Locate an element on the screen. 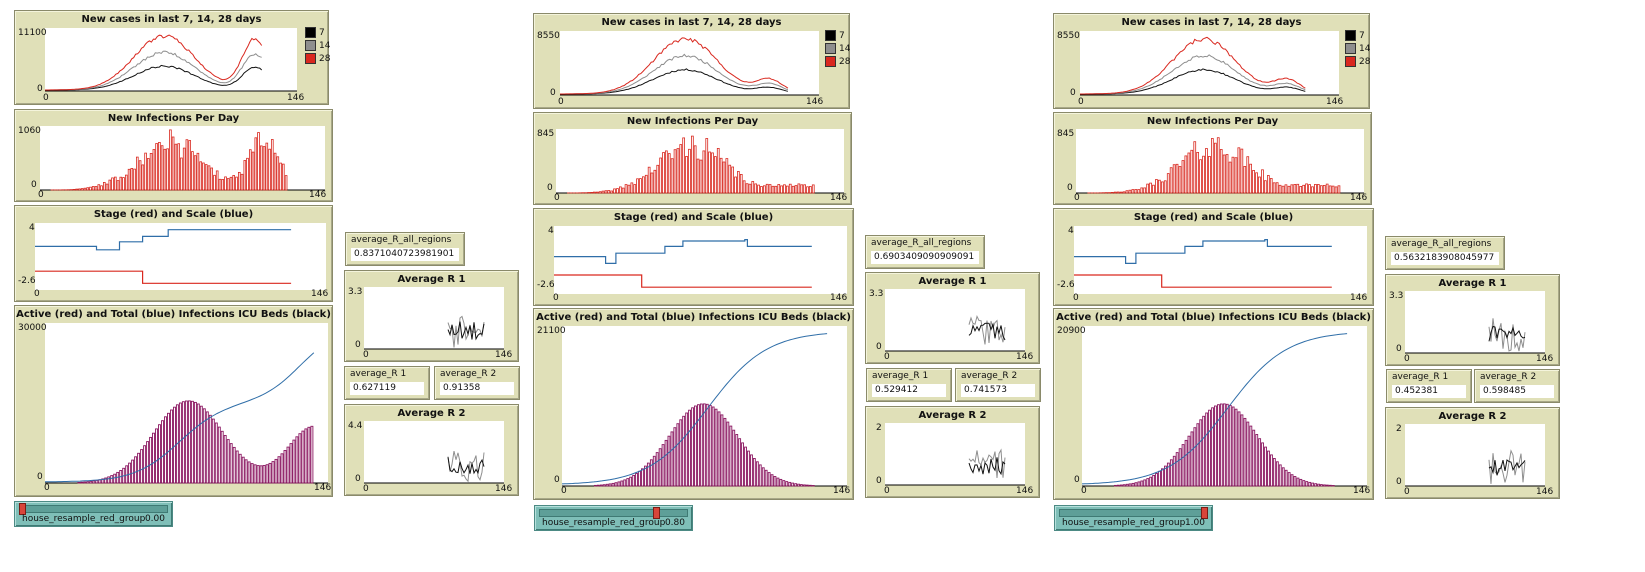  monitor-value: 0.91358 is located at coordinates (477, 388).